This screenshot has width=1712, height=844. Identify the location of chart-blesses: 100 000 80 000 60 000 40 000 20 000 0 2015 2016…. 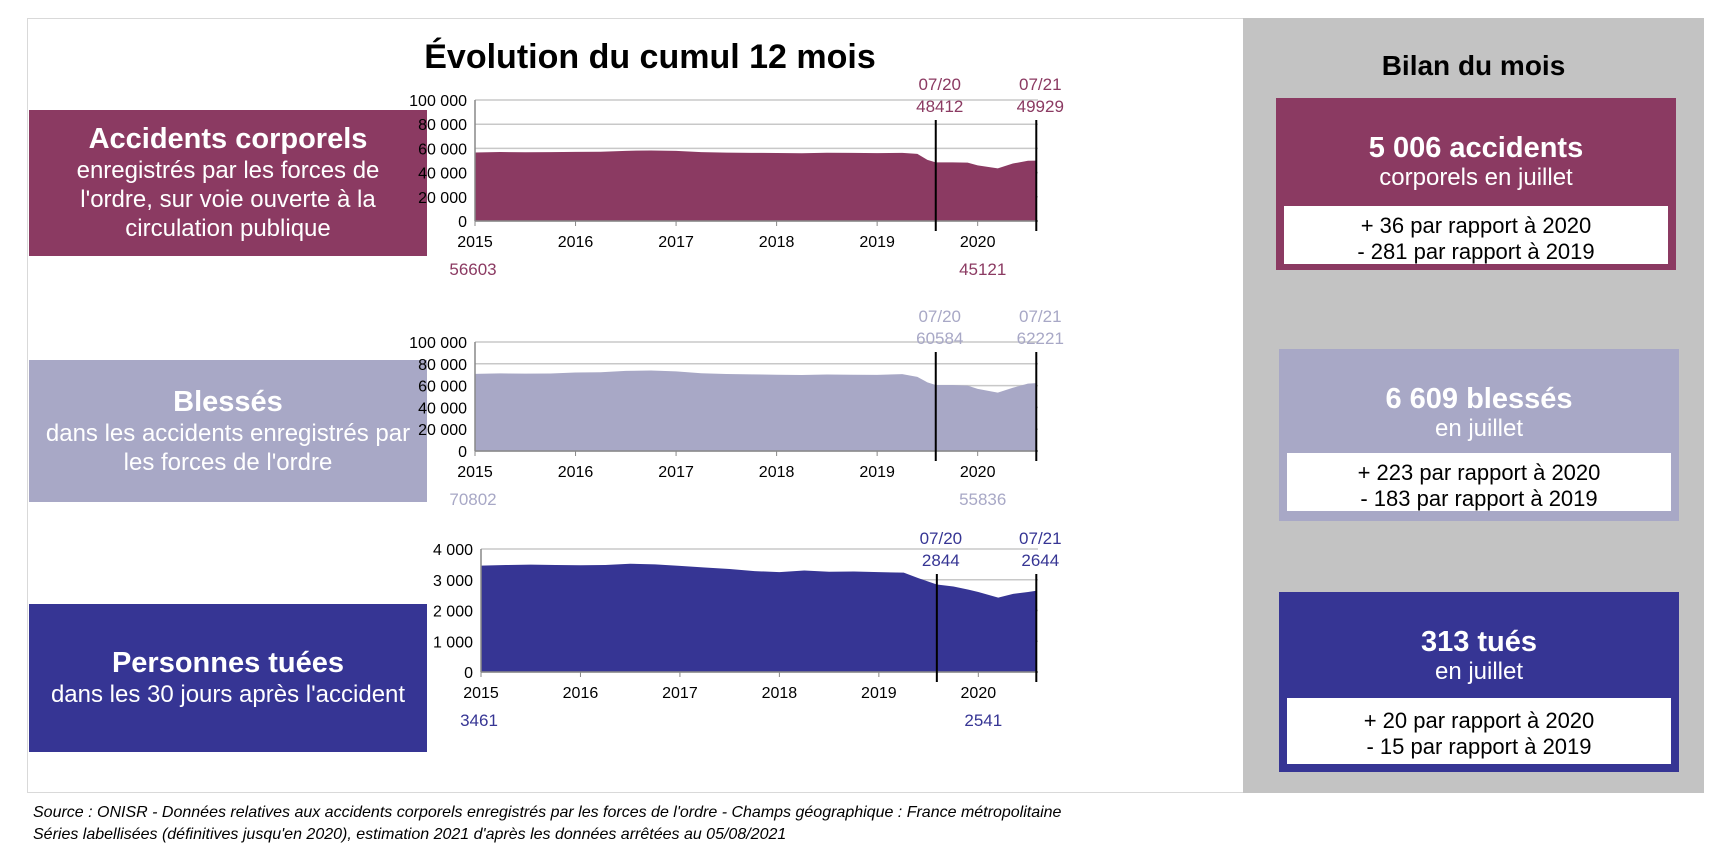
(789, 428).